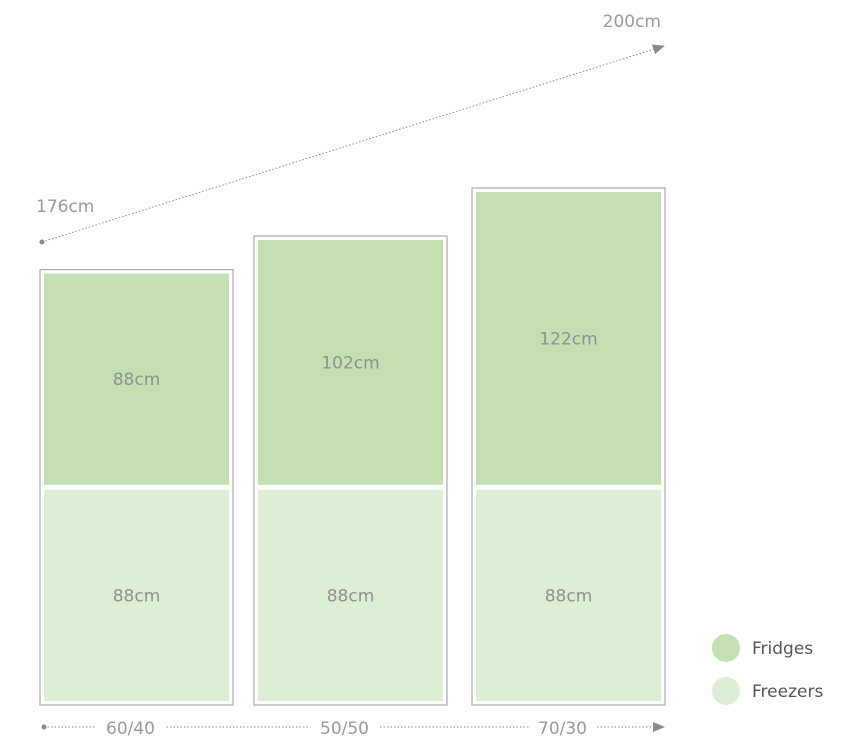 The width and height of the screenshot is (855, 738). I want to click on legend: Fridges Freezers, so click(767, 669).